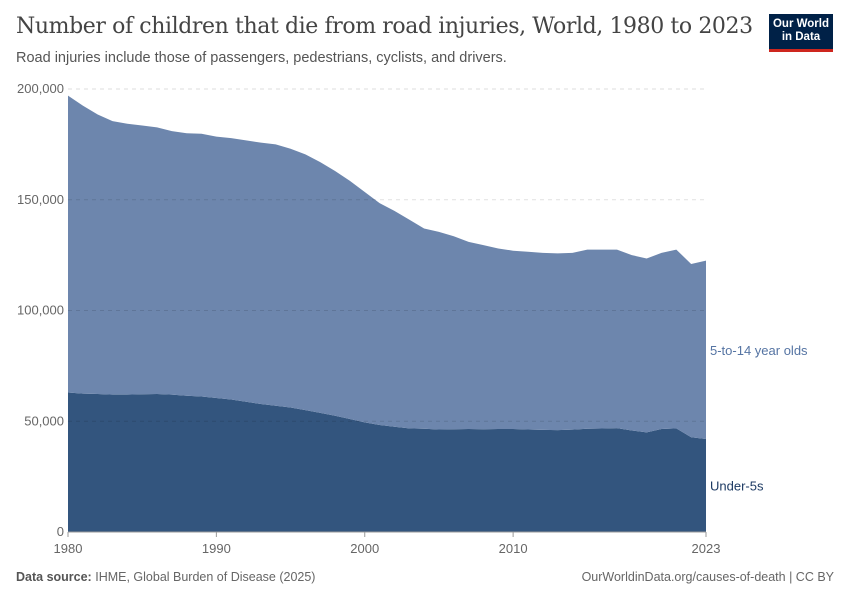  Describe the element at coordinates (40, 310) in the screenshot. I see `y-tick-label: 100,000` at that location.